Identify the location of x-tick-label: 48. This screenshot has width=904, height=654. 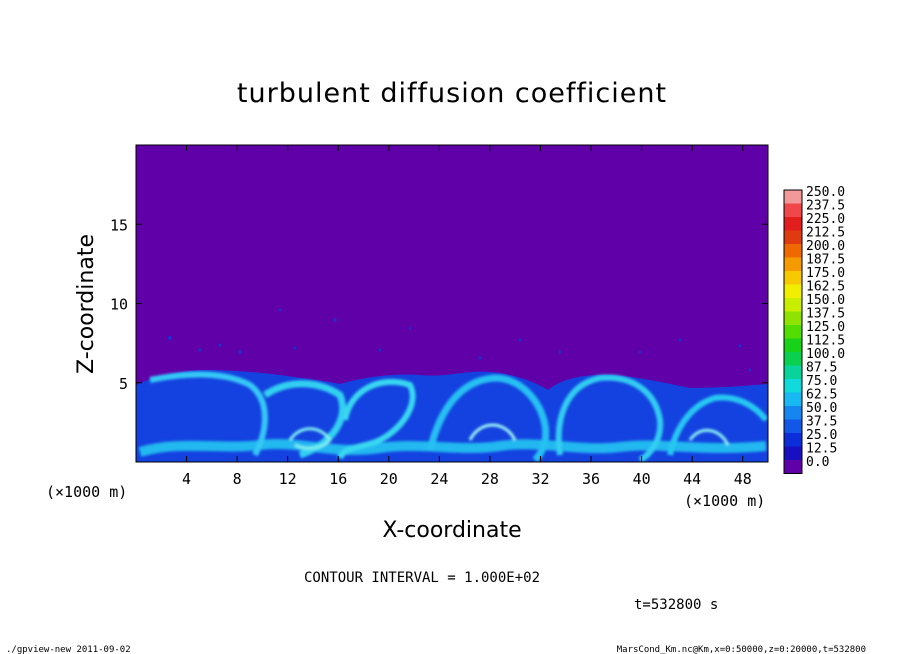
(743, 479).